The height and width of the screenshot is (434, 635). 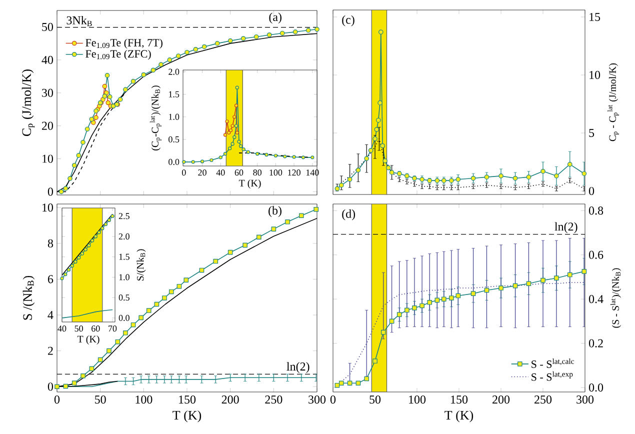 What do you see at coordinates (613, 102) in the screenshot?
I see `y2-axis-title: C$_{p}$ - C$_{p}$$^{lat}$ (J/mol/K)` at bounding box center [613, 102].